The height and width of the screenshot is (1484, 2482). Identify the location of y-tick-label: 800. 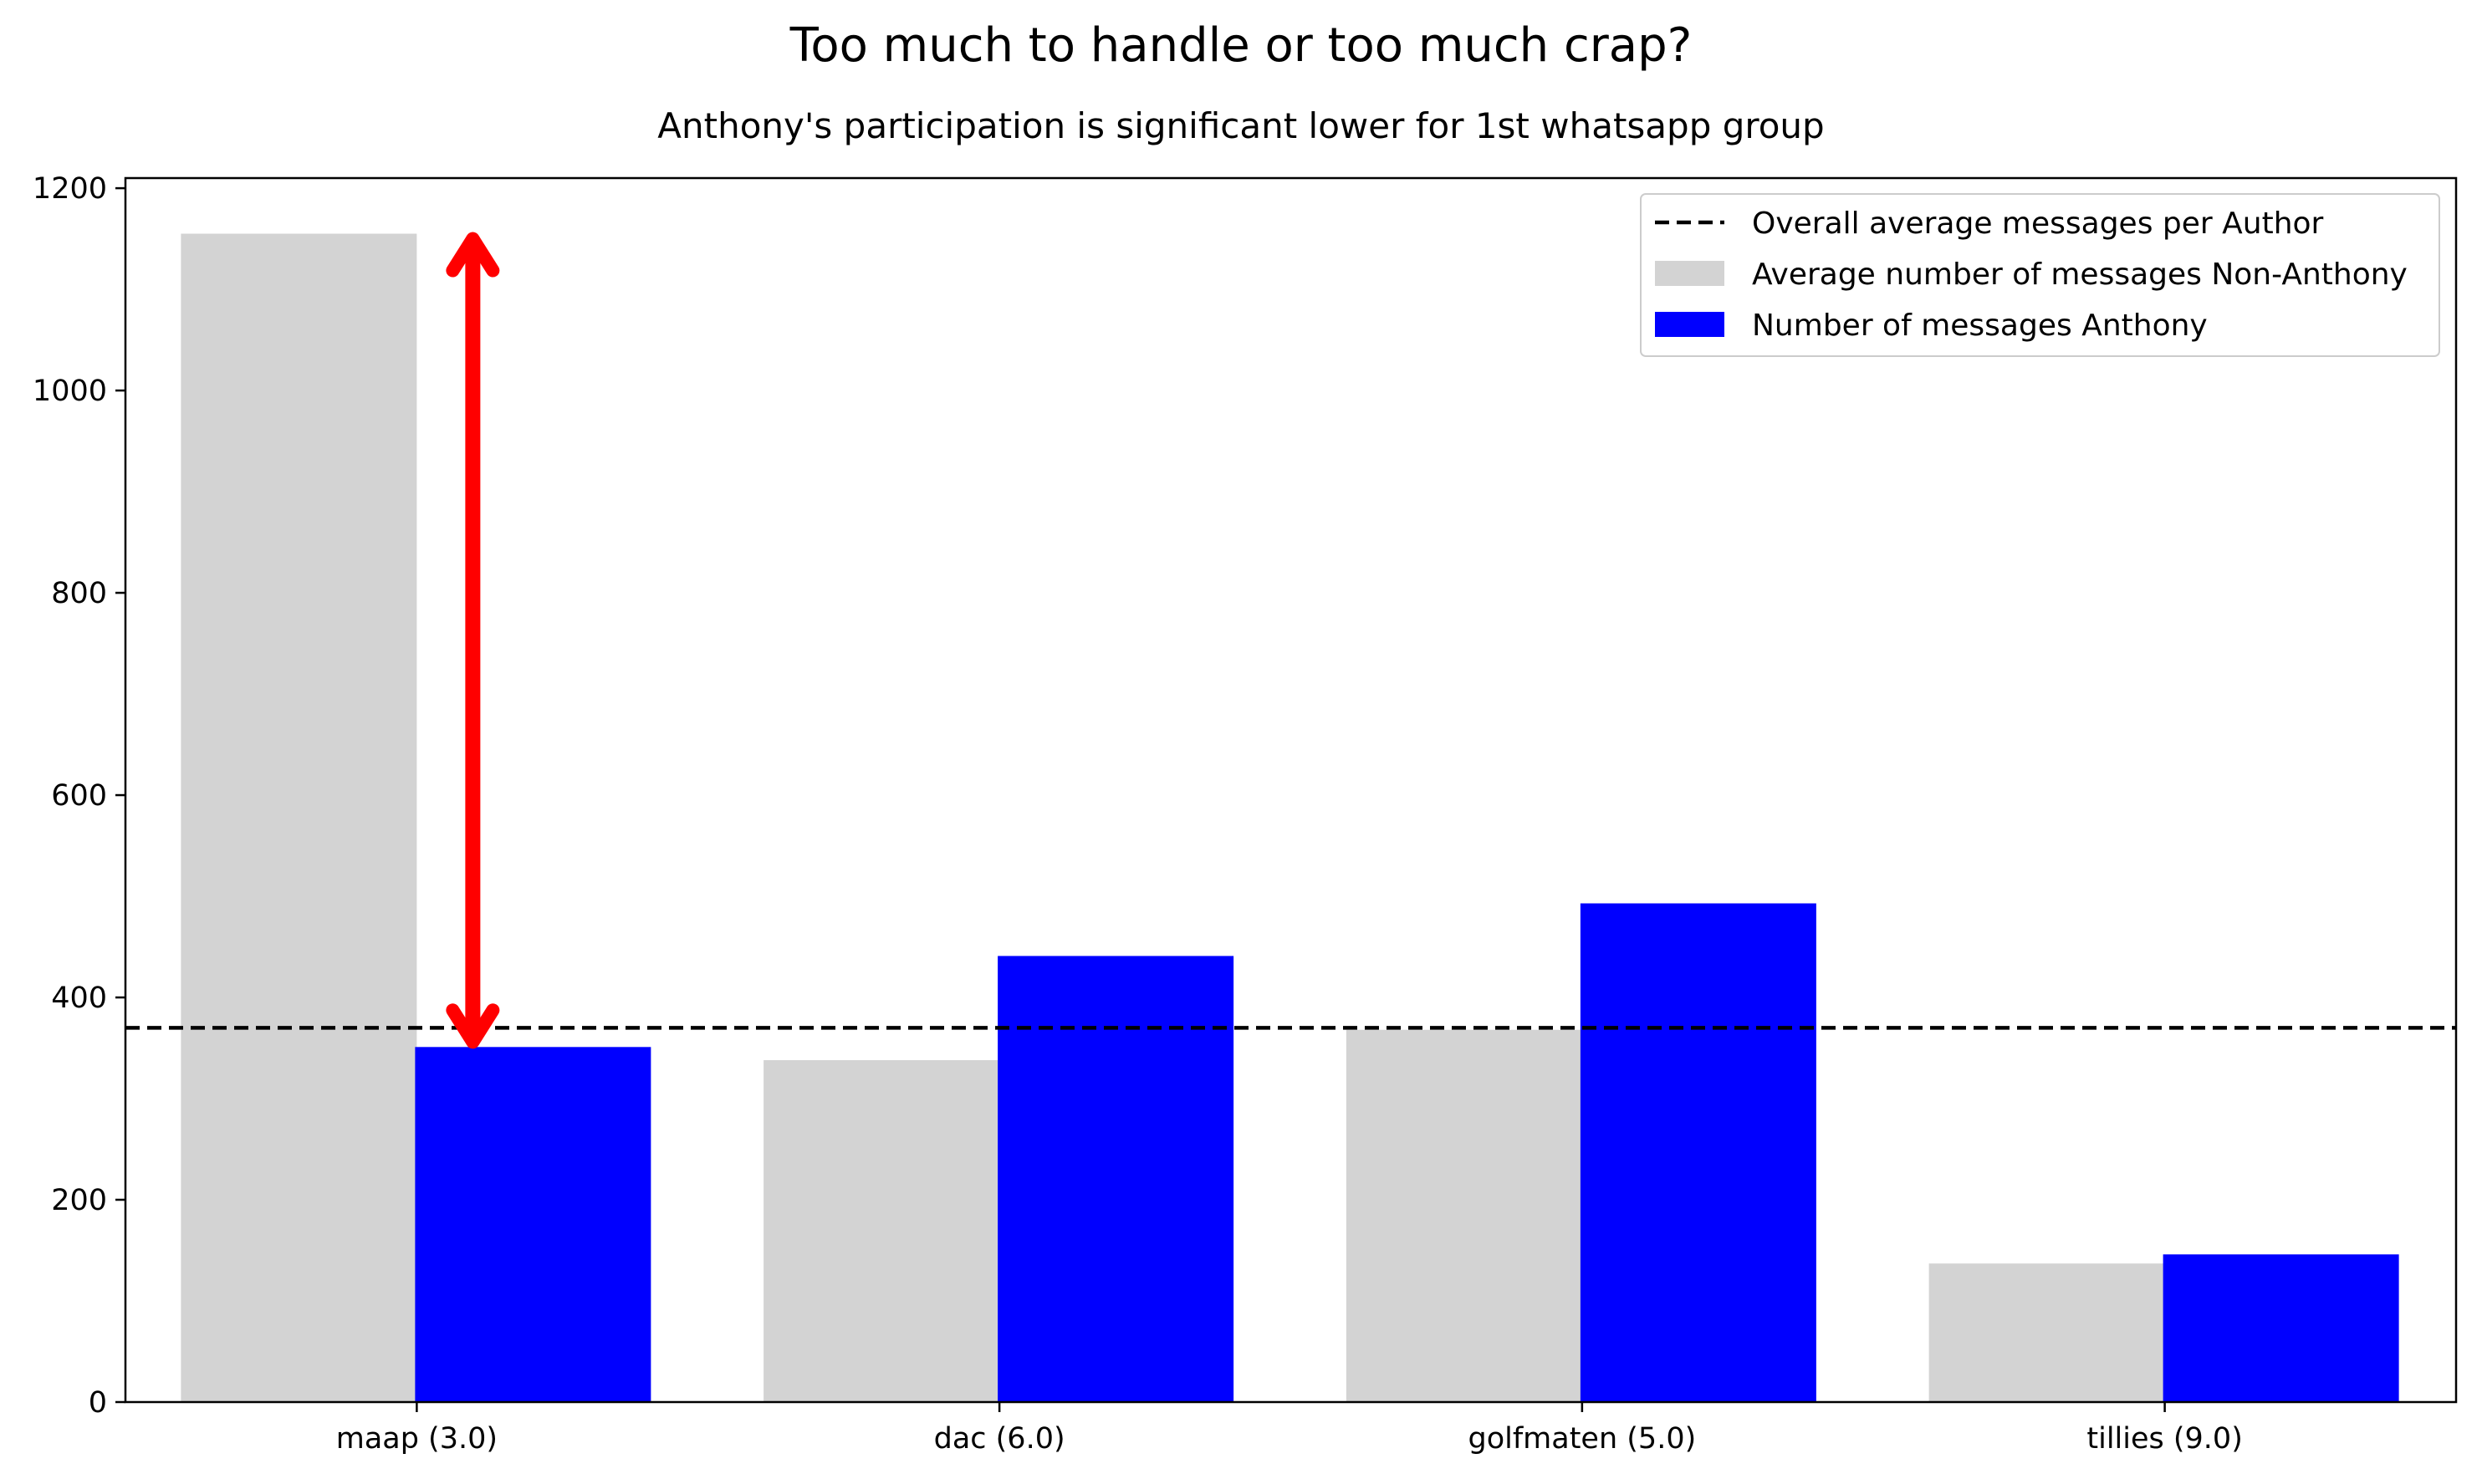
(79, 593).